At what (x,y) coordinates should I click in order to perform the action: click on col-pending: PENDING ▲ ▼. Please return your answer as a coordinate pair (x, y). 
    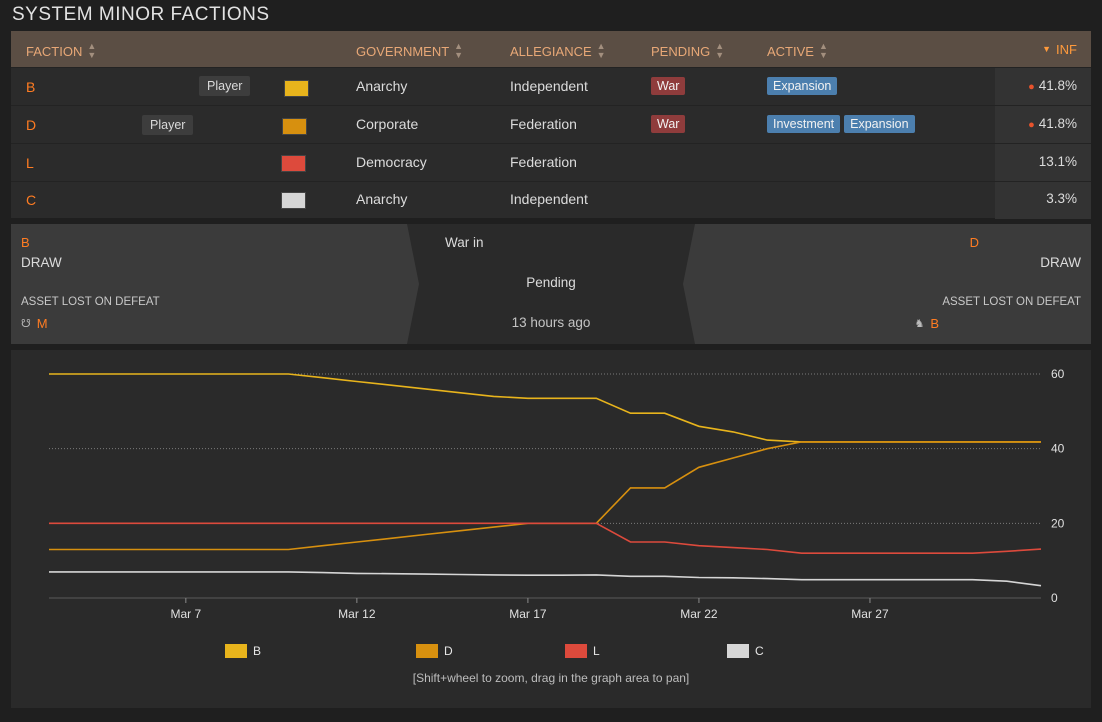
    Looking at the image, I should click on (688, 50).